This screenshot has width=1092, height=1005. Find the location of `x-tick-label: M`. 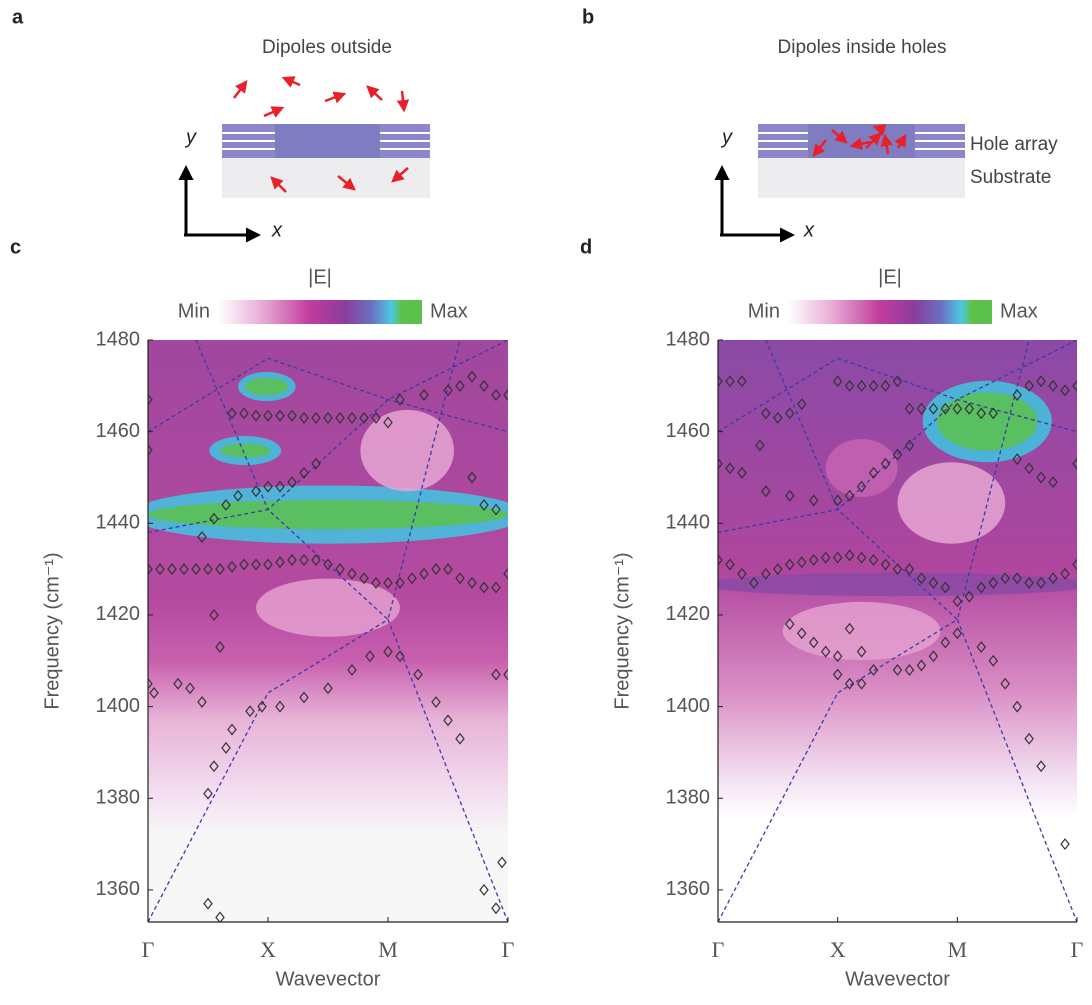

x-tick-label: M is located at coordinates (388, 949).